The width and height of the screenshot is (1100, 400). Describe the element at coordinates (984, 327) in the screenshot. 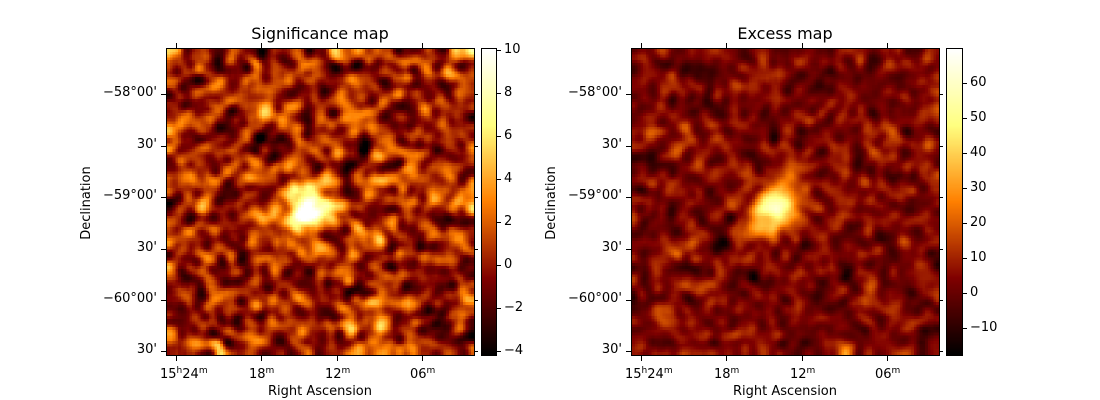

I see `colorbar-tick-label: −10` at that location.